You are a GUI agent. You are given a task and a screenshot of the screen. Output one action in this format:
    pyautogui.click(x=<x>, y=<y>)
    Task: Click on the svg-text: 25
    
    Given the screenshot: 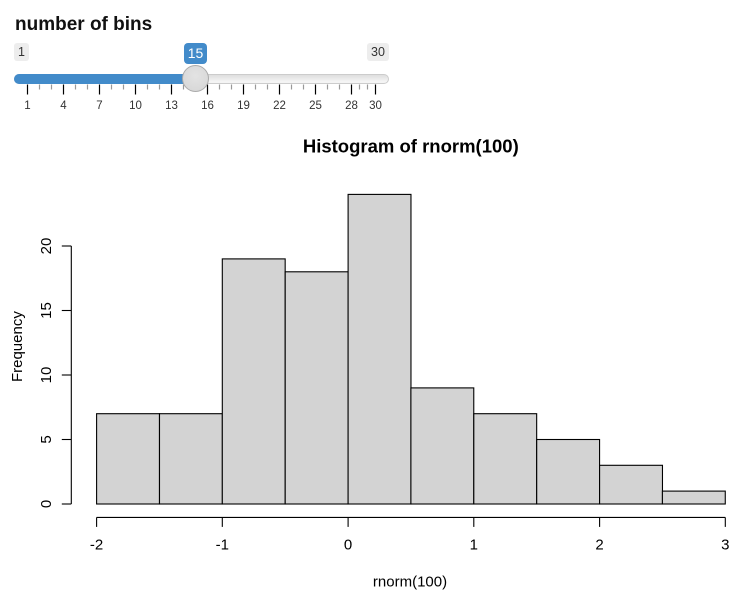 What is the action you would take?
    pyautogui.click(x=315, y=106)
    